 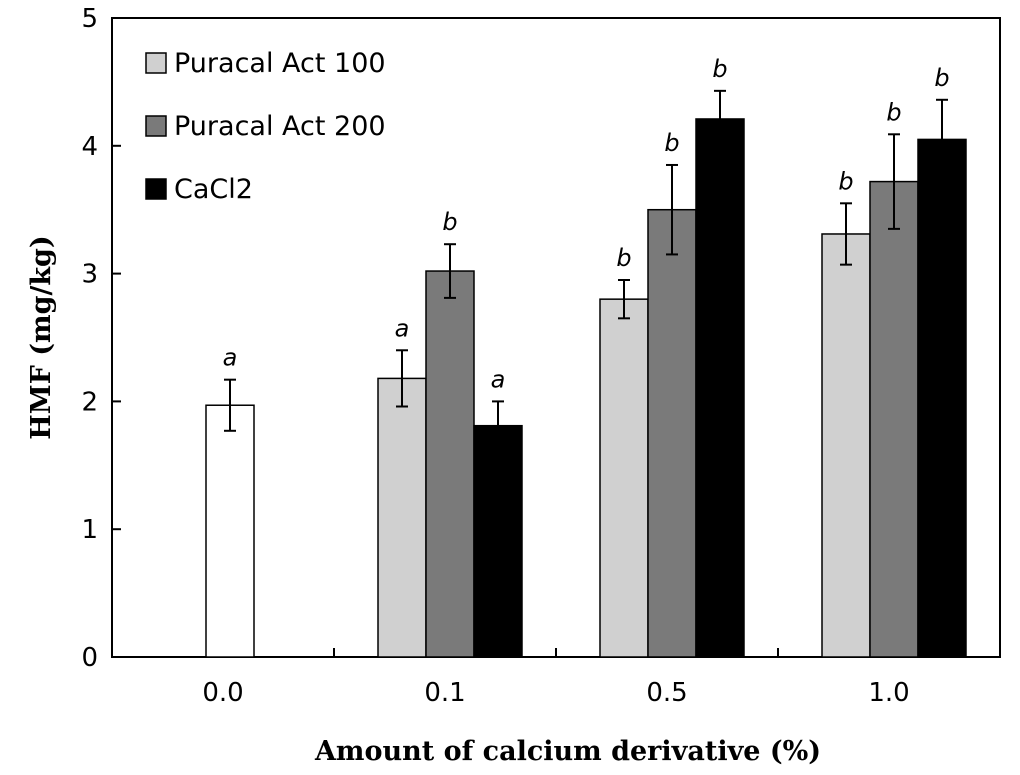 I want to click on x-axis-title: Amount of calcium derivative (%), so click(x=567, y=751).